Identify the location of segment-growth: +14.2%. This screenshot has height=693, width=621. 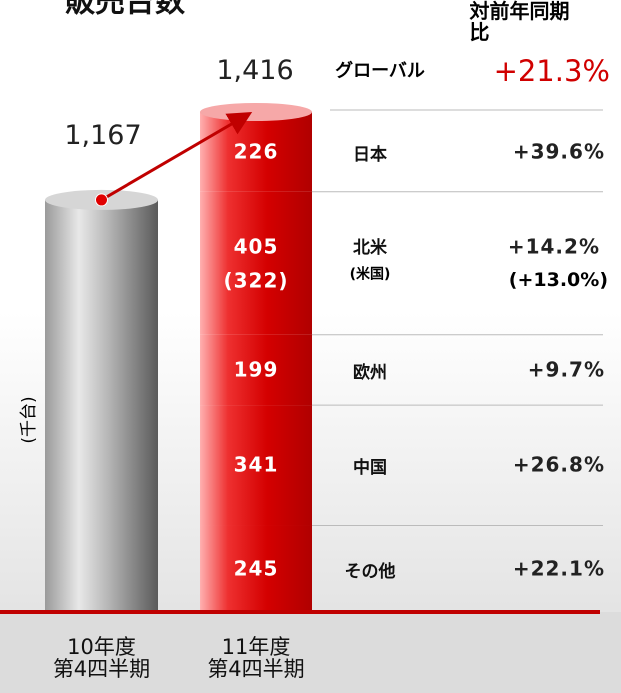
(553, 246).